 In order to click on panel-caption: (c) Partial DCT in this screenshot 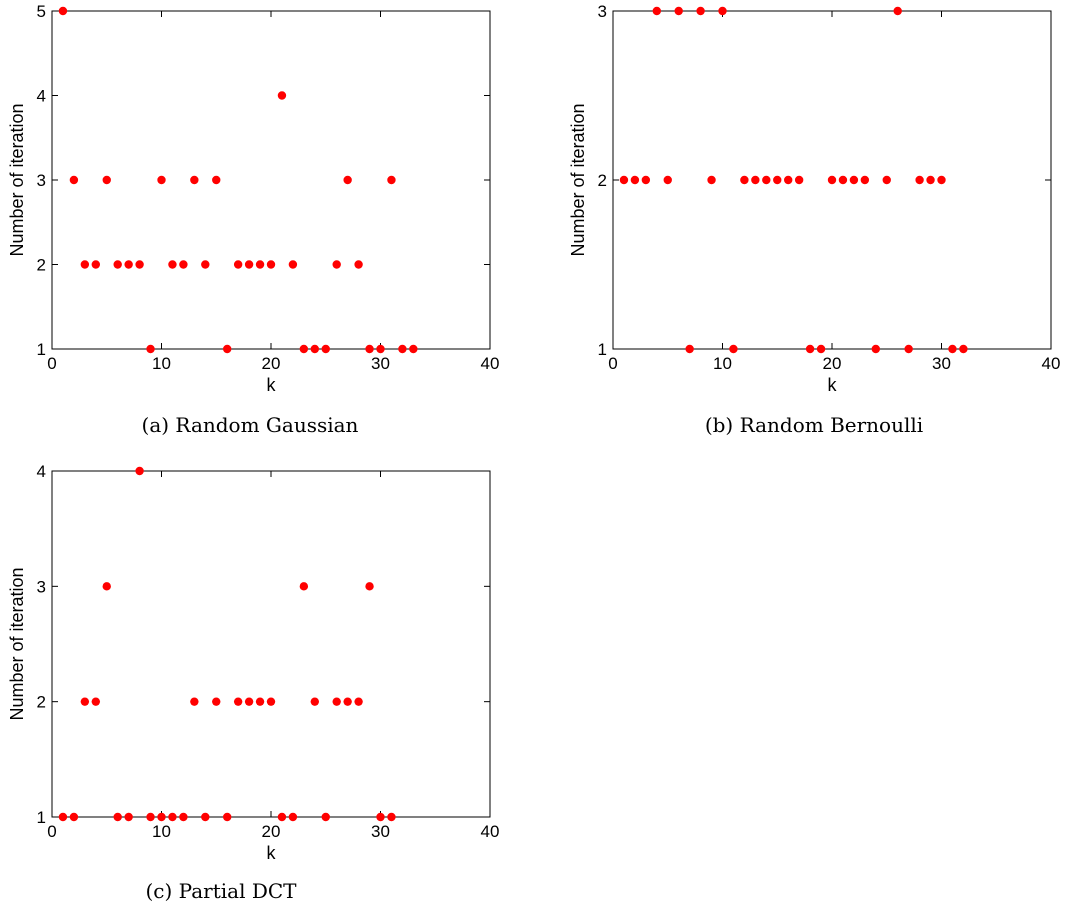, I will do `click(222, 891)`.